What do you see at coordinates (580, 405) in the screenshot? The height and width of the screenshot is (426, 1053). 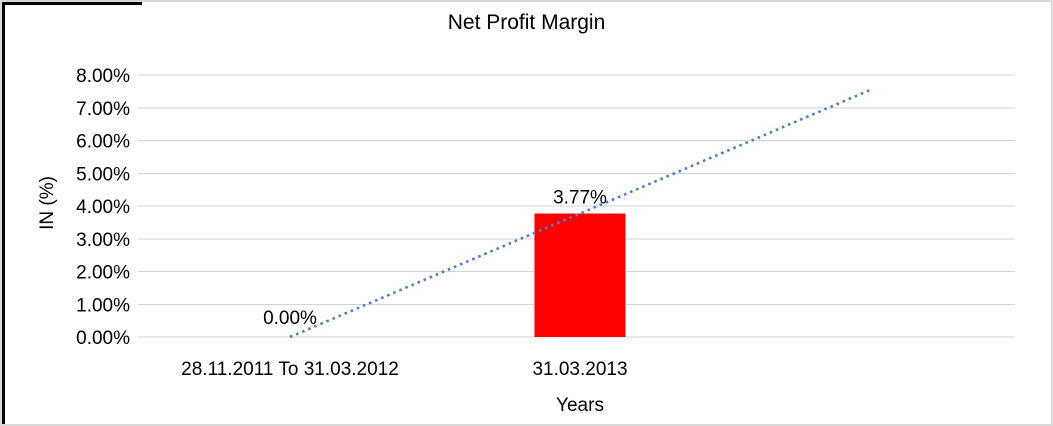 I see `x-axis-title: Years` at bounding box center [580, 405].